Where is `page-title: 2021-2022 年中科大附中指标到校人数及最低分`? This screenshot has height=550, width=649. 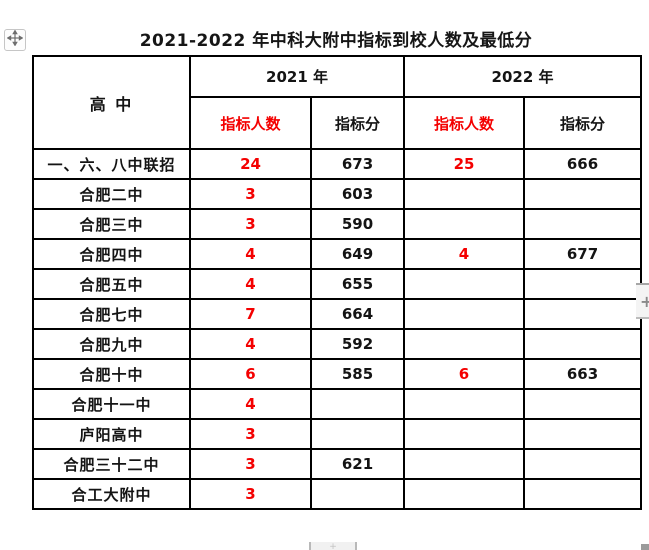
page-title: 2021-2022 年中科大附中指标到校人数及最低分 is located at coordinates (336, 41).